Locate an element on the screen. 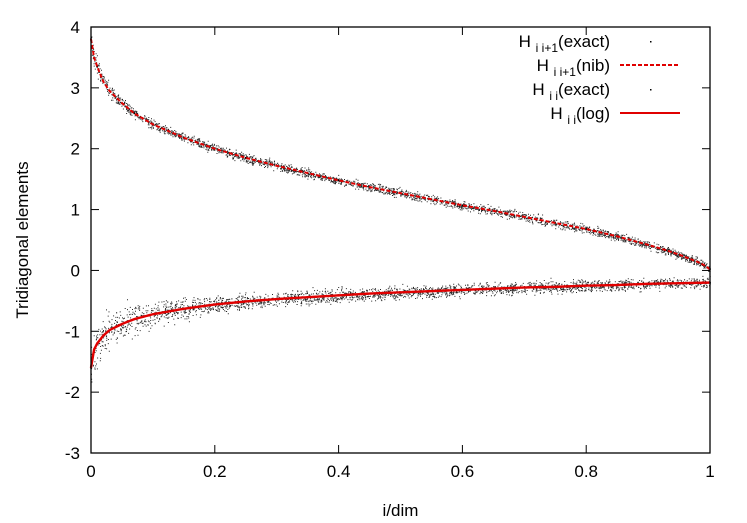  y-axis-label: Tridiagonal elements is located at coordinates (22, 239).